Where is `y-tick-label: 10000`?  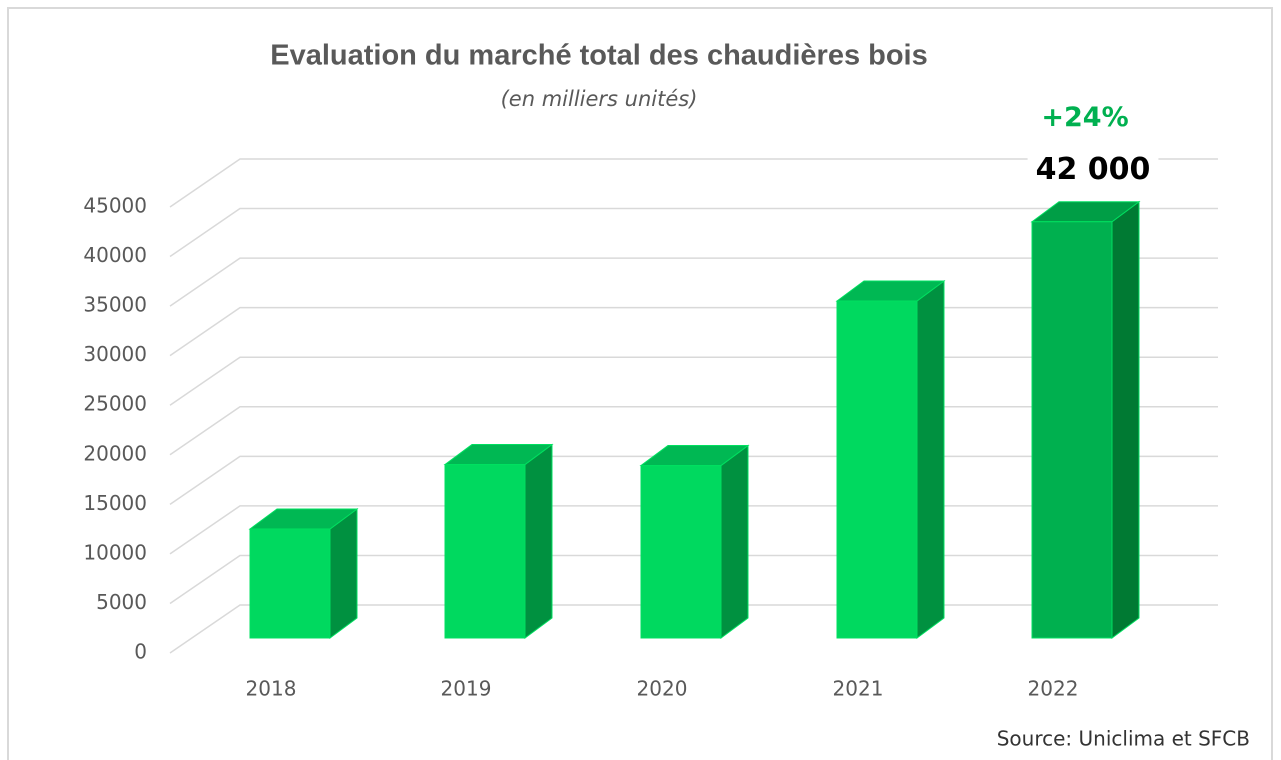 y-tick-label: 10000 is located at coordinates (115, 552).